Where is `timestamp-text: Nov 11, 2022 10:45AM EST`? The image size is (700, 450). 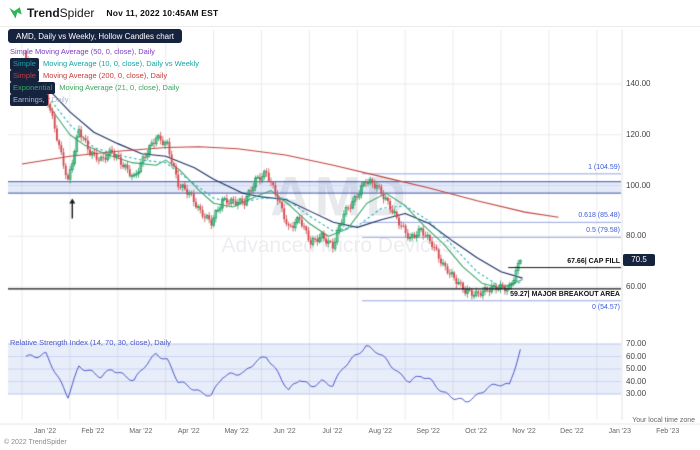 timestamp-text: Nov 11, 2022 10:45AM EST is located at coordinates (162, 13).